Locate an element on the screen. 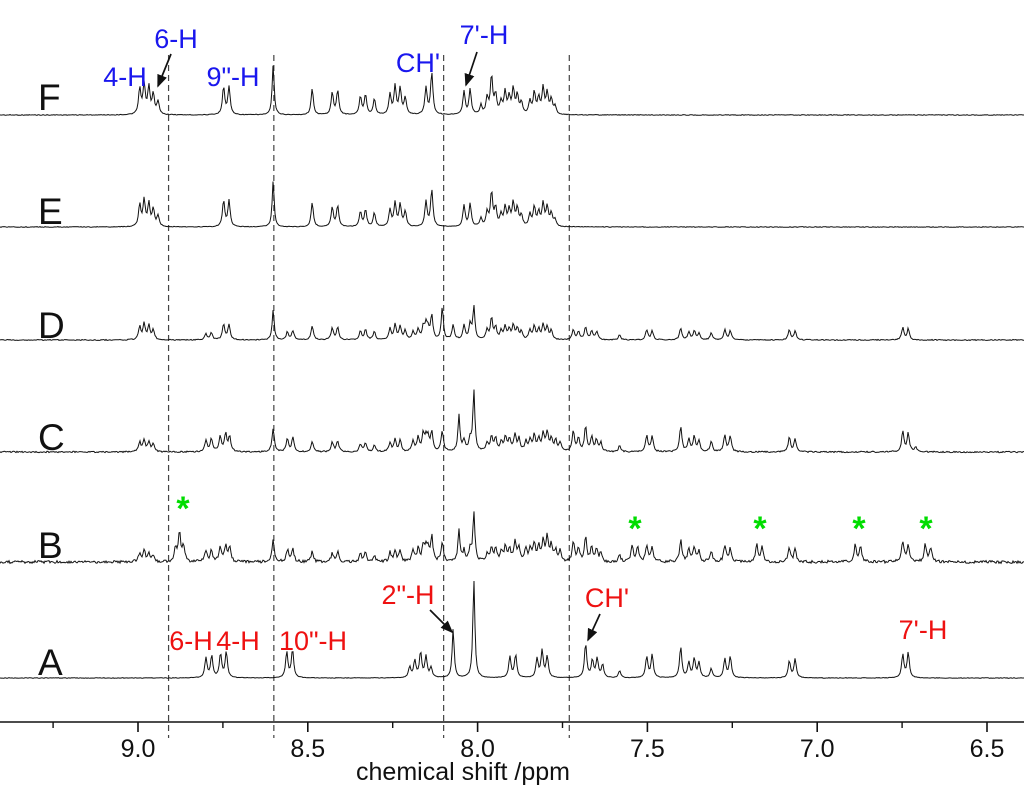  peak-label-10H-red: 10"-H is located at coordinates (313, 641).